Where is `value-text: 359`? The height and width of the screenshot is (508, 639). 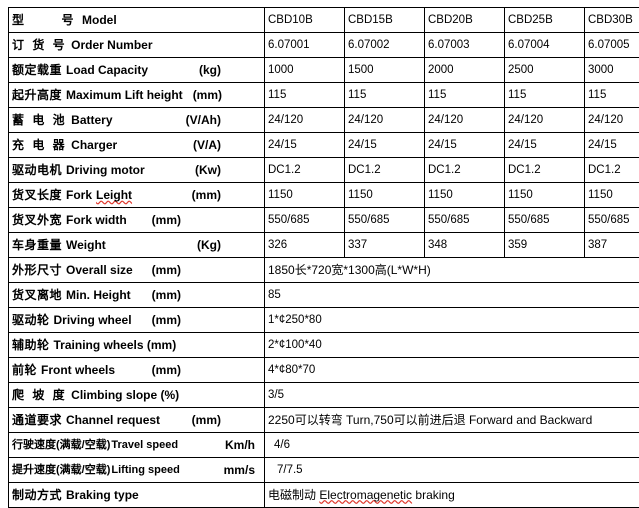 value-text: 359 is located at coordinates (517, 245).